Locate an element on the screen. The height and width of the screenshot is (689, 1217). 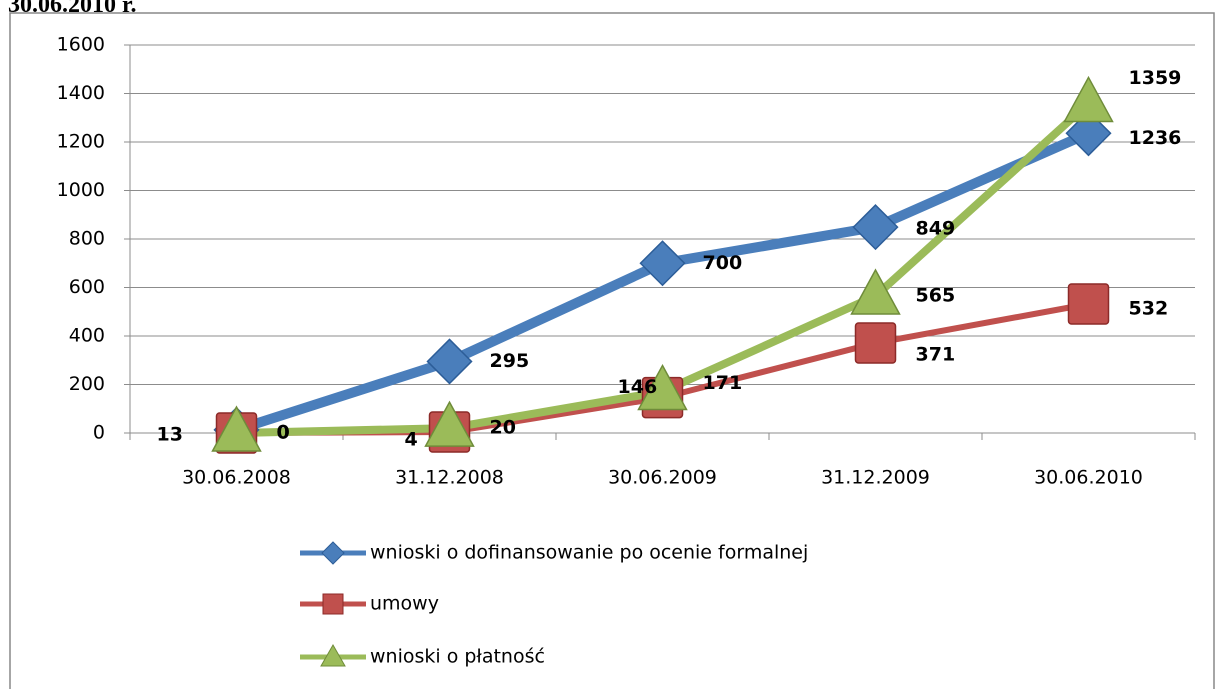
data-label: 20 is located at coordinates (503, 428).